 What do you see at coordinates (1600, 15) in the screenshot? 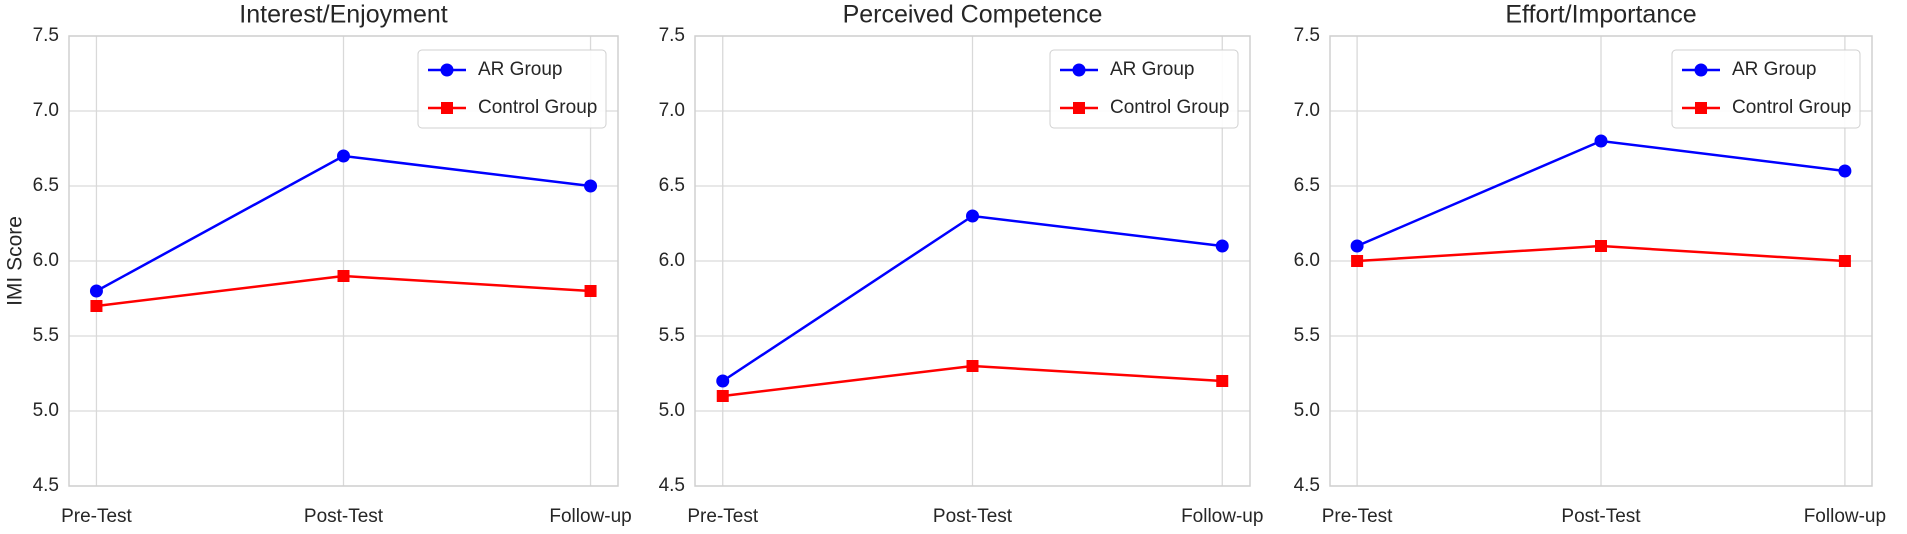
I see `chart-title: Effort/Importance` at bounding box center [1600, 15].